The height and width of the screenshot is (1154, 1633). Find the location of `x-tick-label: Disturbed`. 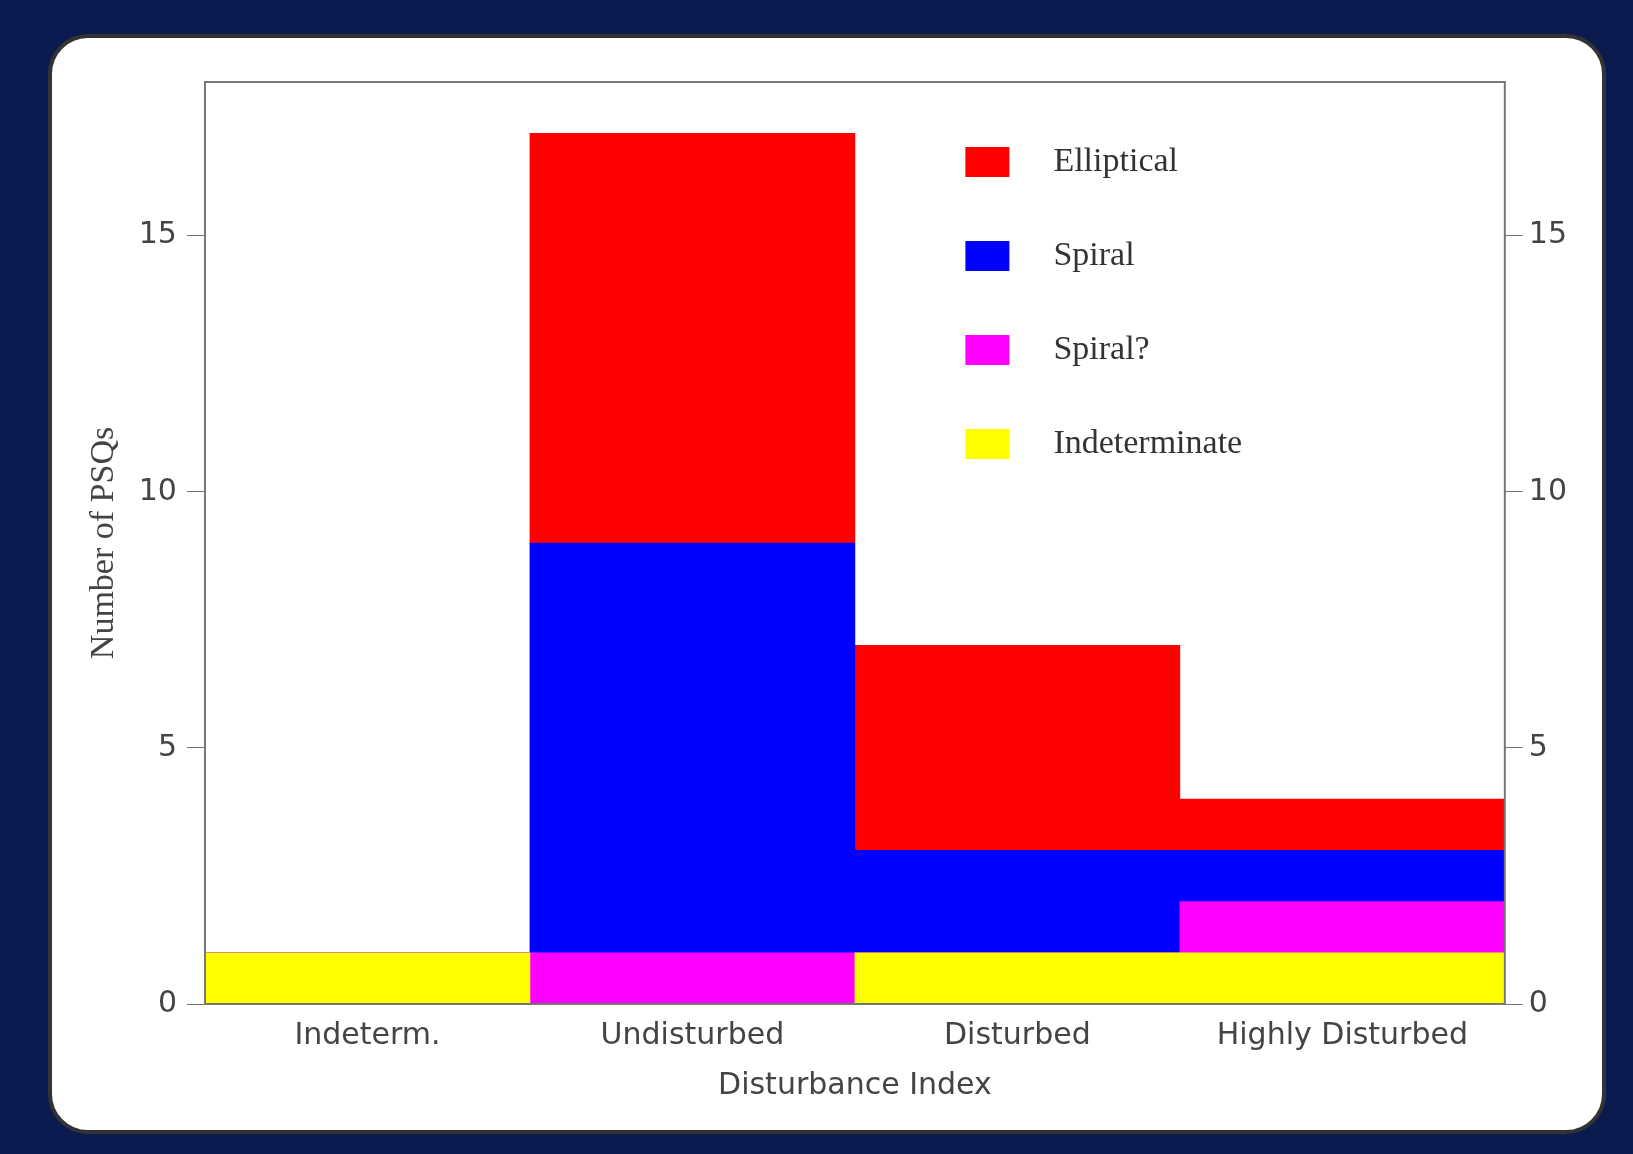

x-tick-label: Disturbed is located at coordinates (1017, 1033).